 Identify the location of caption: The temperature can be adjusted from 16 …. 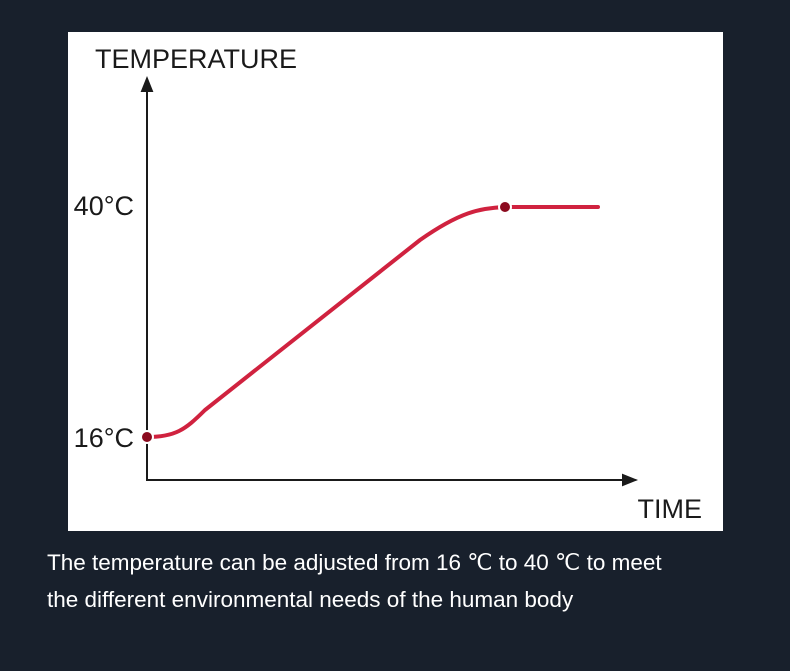
(412, 581).